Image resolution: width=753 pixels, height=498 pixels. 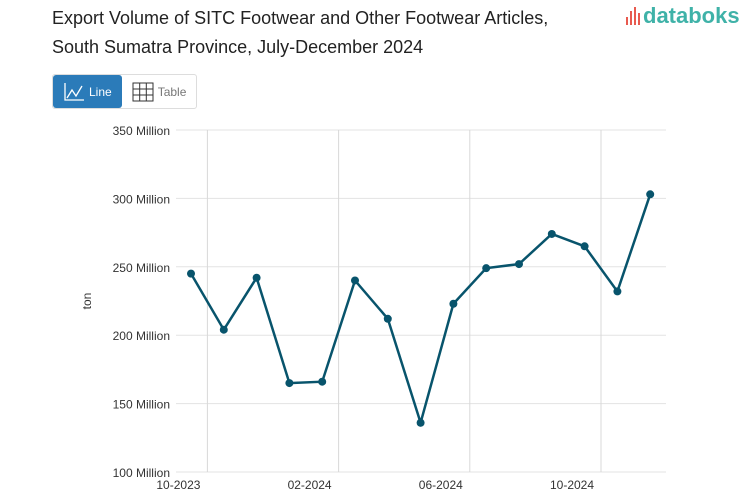 I want to click on logo-bars-icon, so click(x=633, y=16).